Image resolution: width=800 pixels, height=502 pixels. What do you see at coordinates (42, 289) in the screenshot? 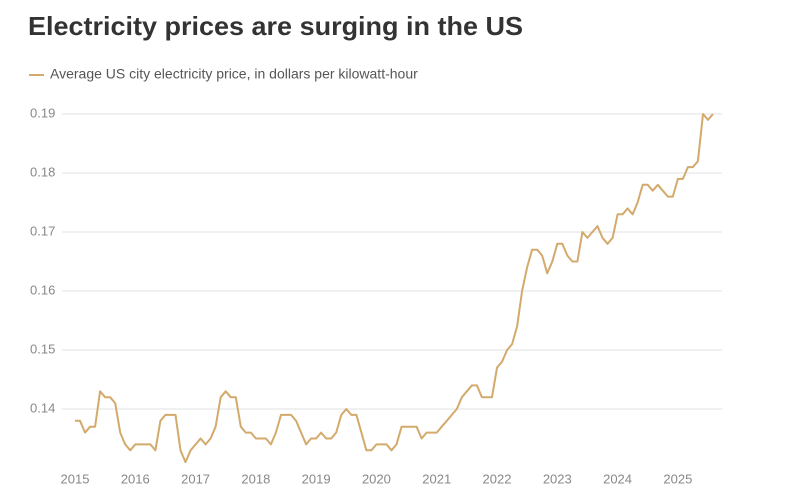
I see `y-tick-label: 0.16` at bounding box center [42, 289].